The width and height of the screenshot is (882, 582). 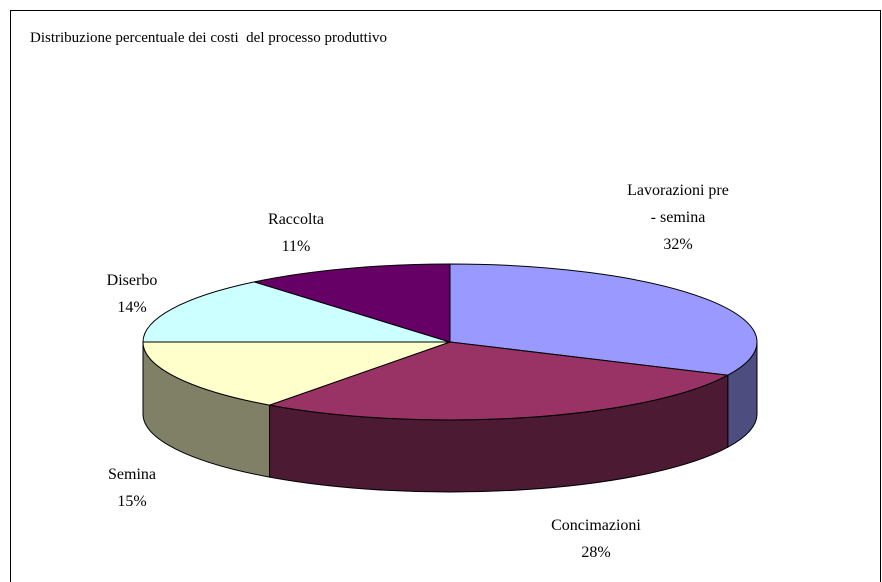 I want to click on value-label: 11%, so click(x=296, y=246).